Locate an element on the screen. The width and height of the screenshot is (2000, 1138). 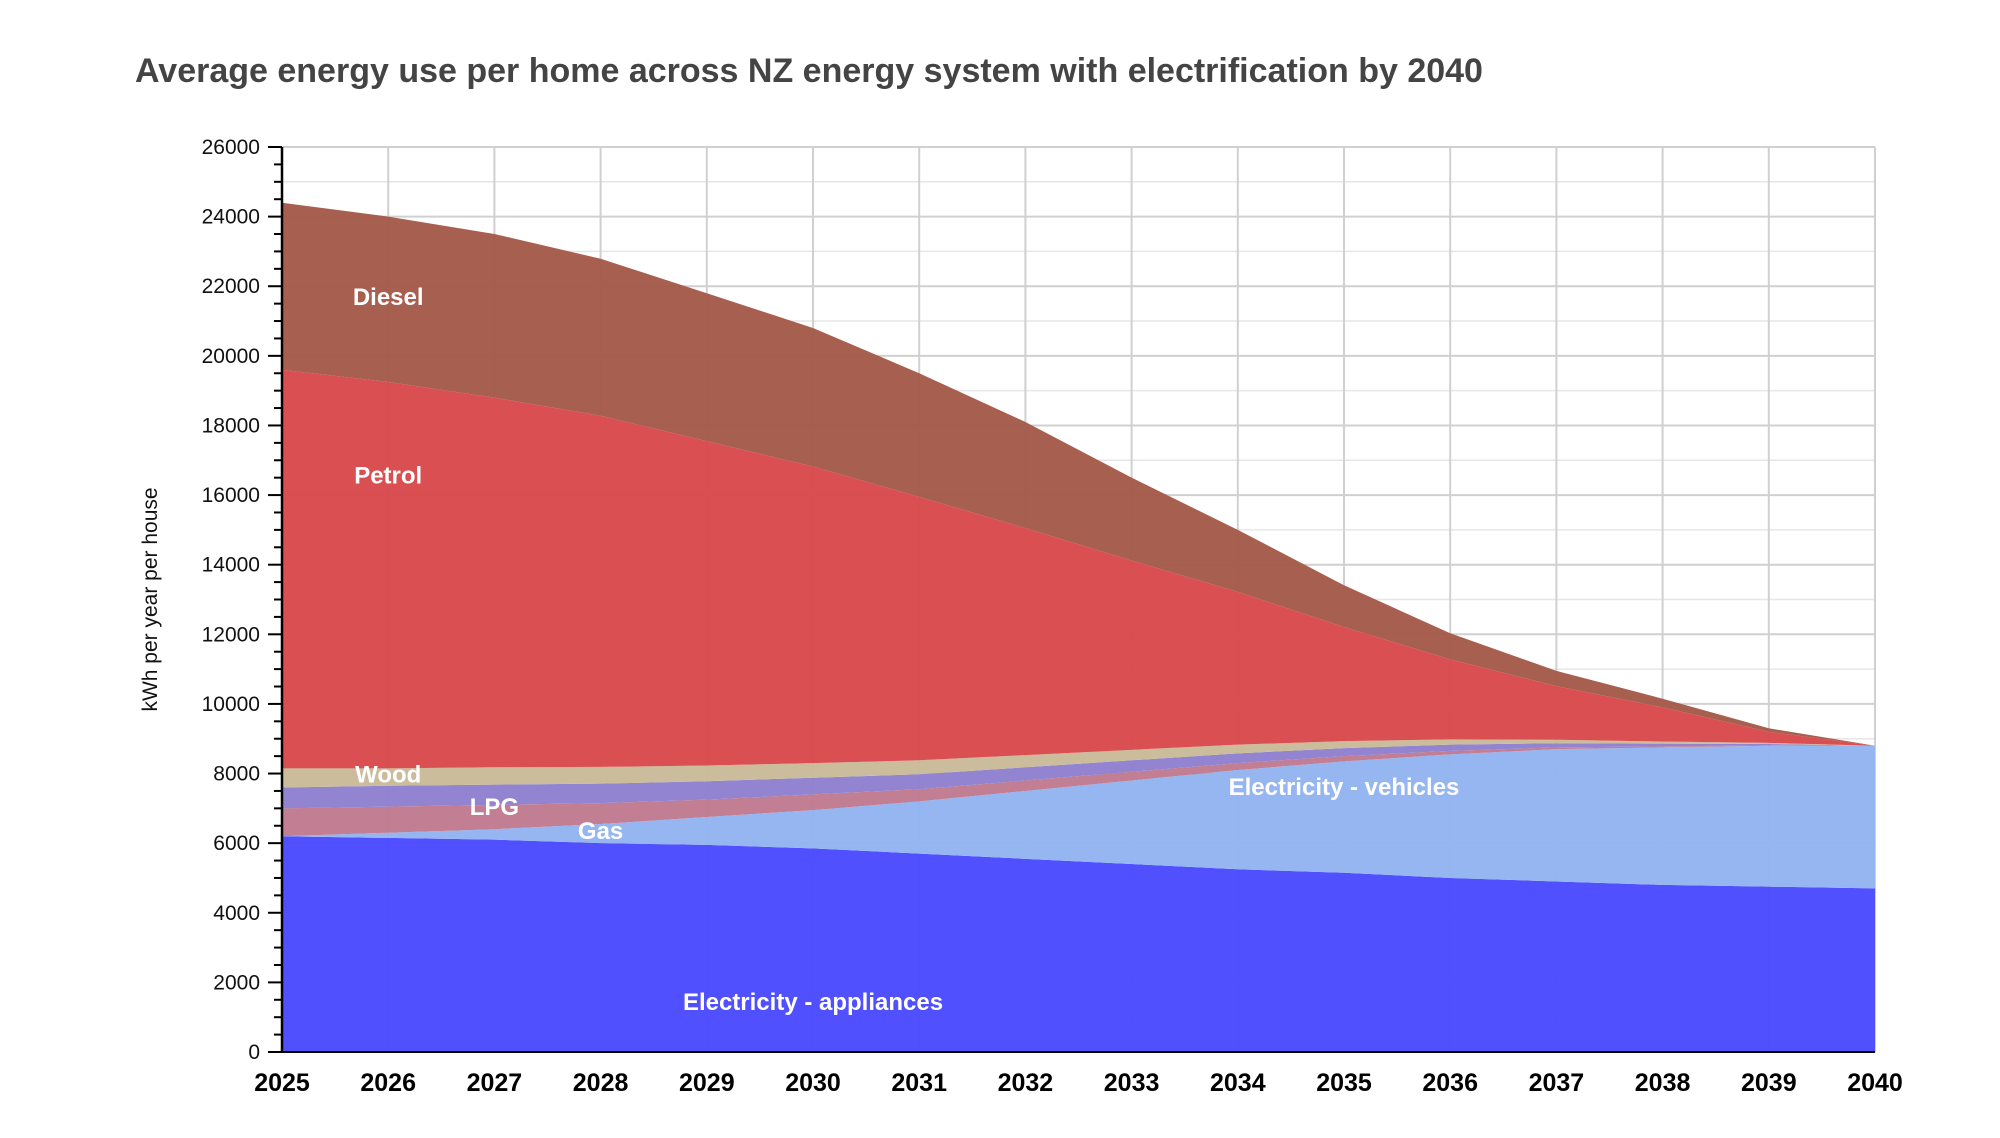
y-tick-label: 8000 is located at coordinates (236, 774).